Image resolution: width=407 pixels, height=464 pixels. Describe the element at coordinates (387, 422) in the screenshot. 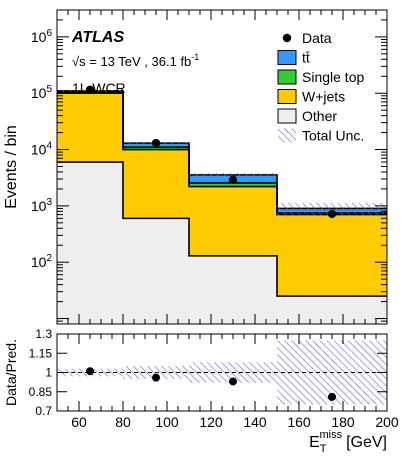

I see `x-tick-label: 200` at that location.